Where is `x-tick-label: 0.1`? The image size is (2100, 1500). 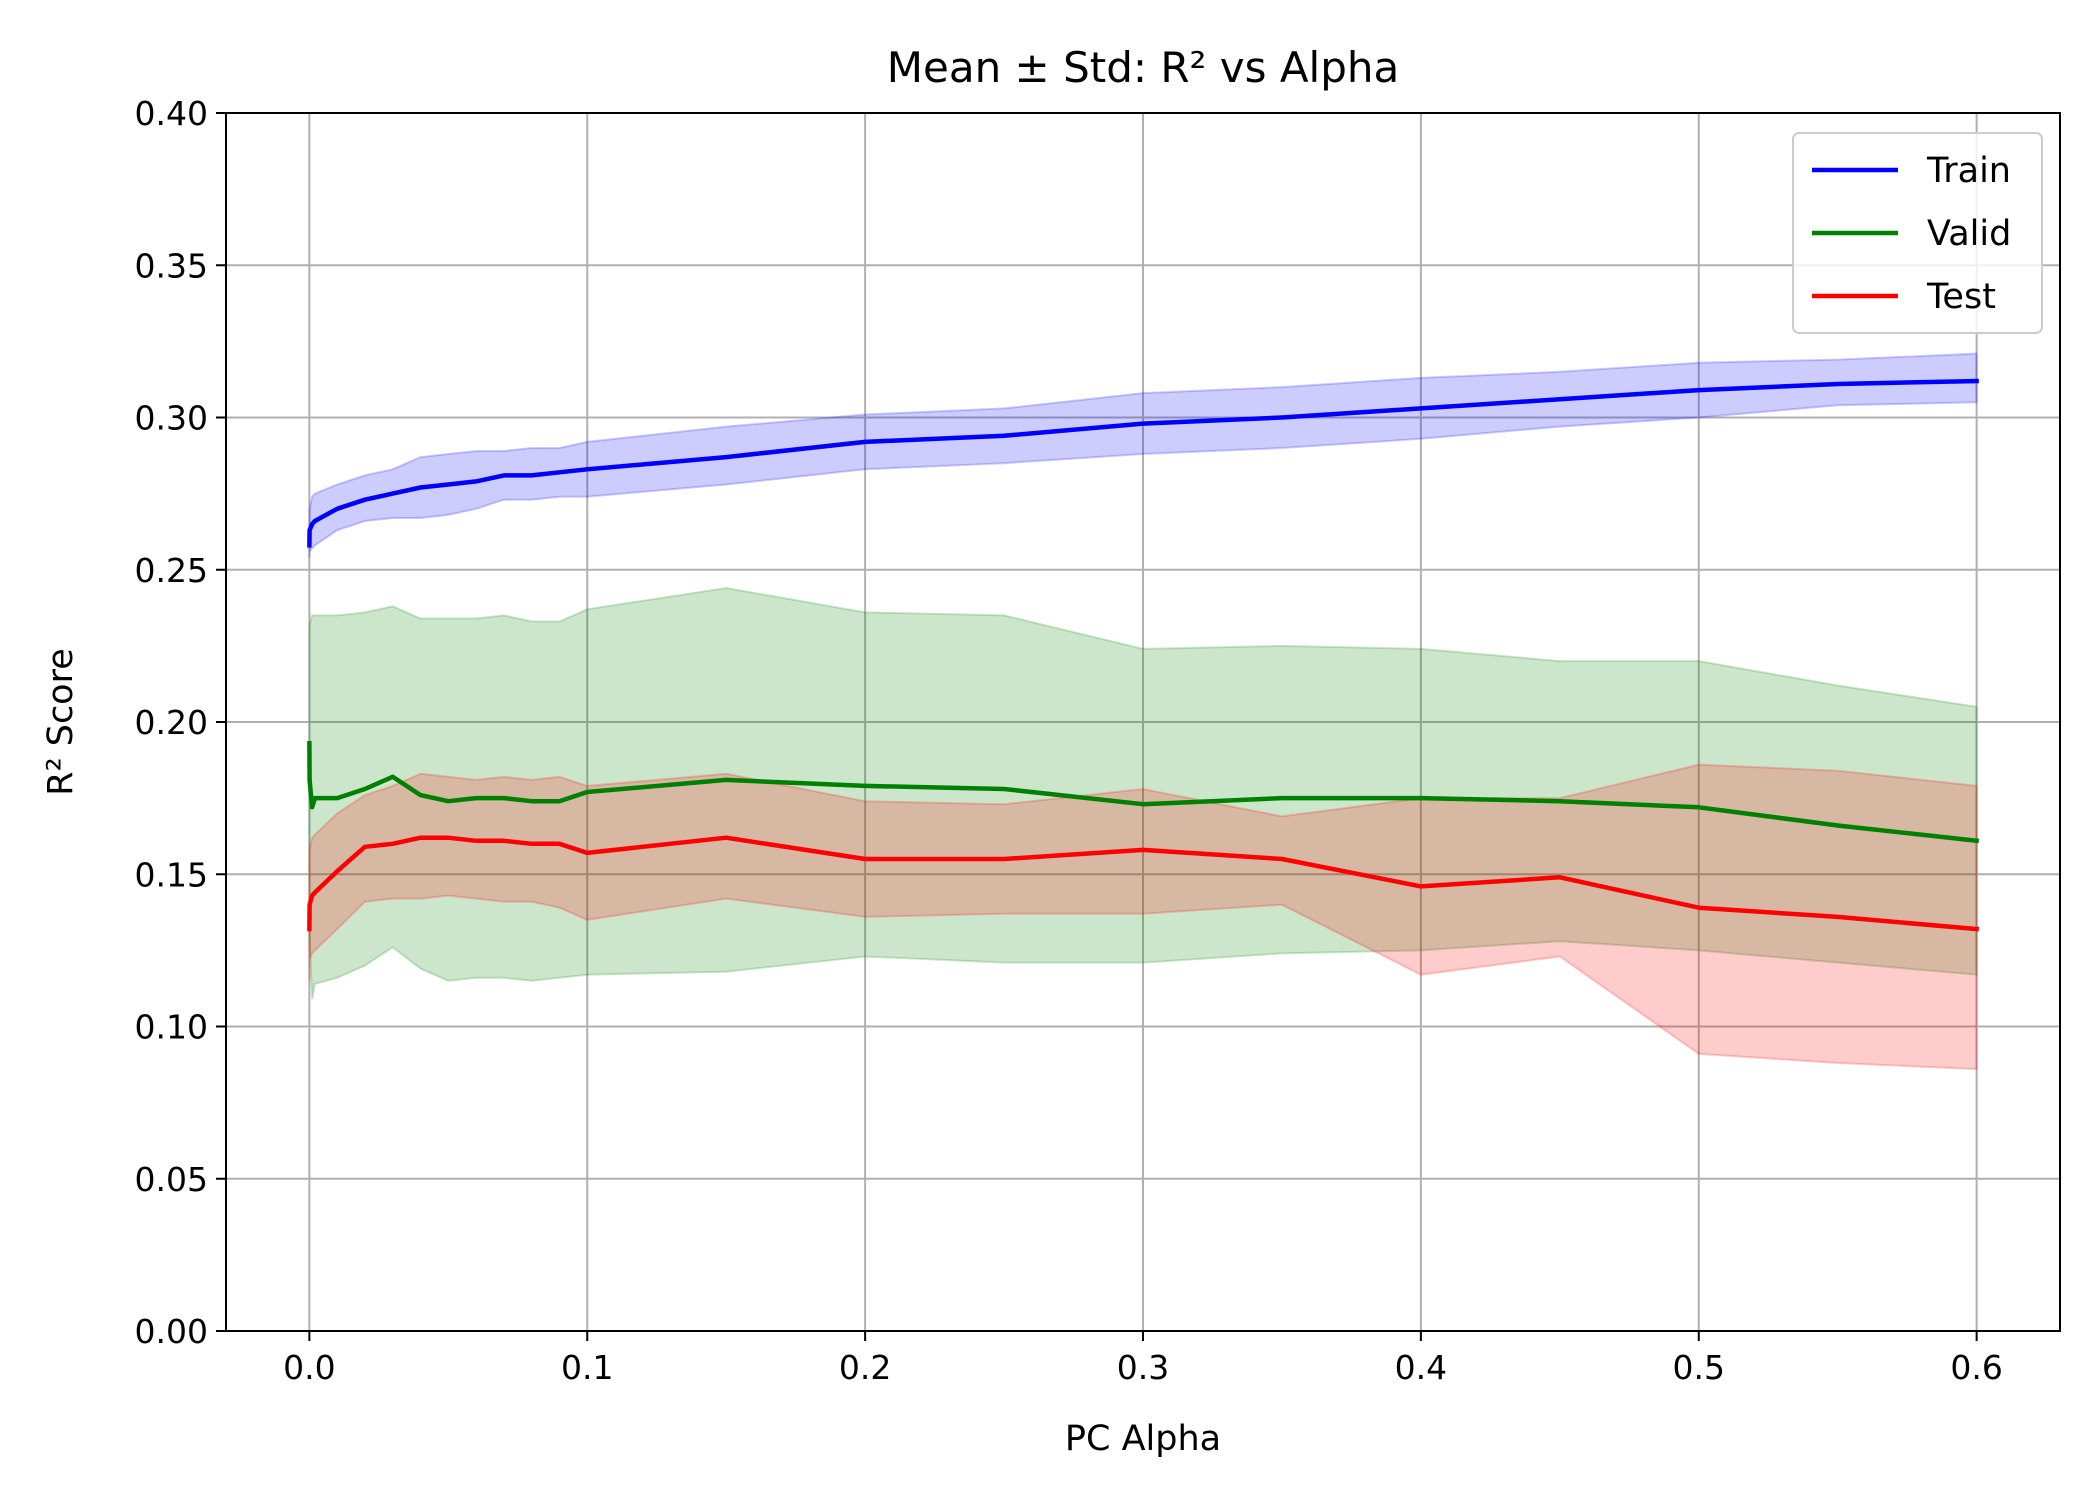 x-tick-label: 0.1 is located at coordinates (587, 1367).